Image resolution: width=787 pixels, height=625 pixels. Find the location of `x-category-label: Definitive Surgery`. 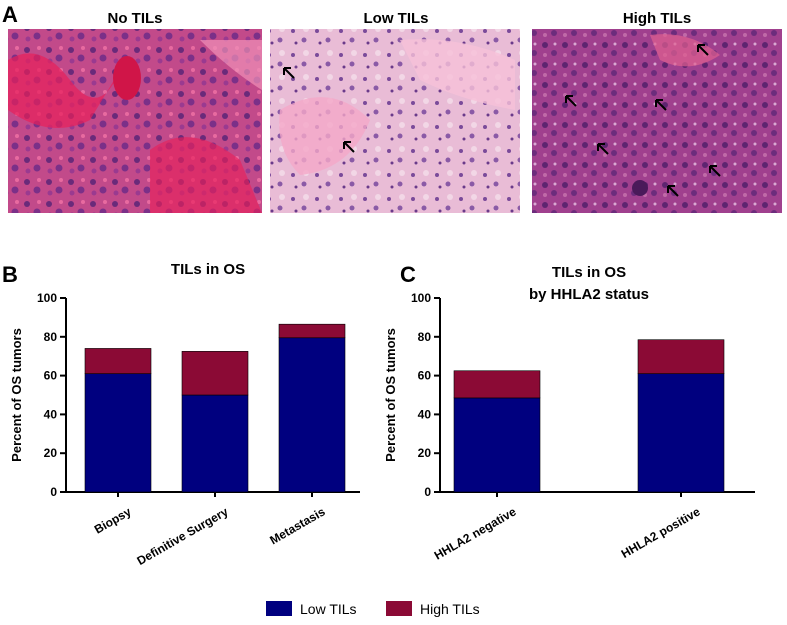

x-category-label: Definitive Surgery is located at coordinates (183, 536).